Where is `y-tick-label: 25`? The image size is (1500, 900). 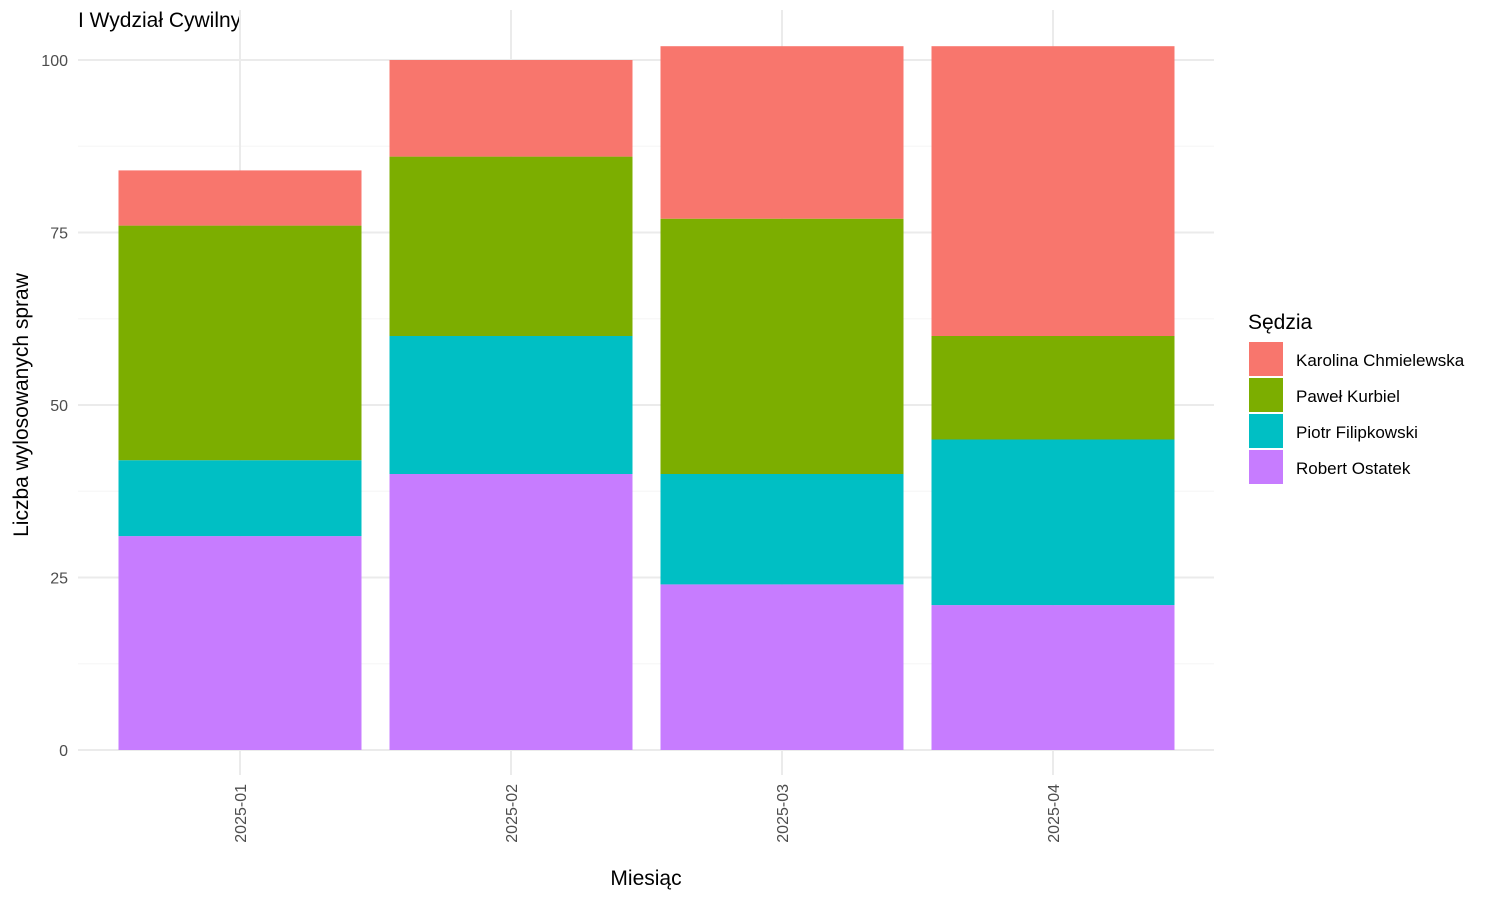 y-tick-label: 25 is located at coordinates (59, 579).